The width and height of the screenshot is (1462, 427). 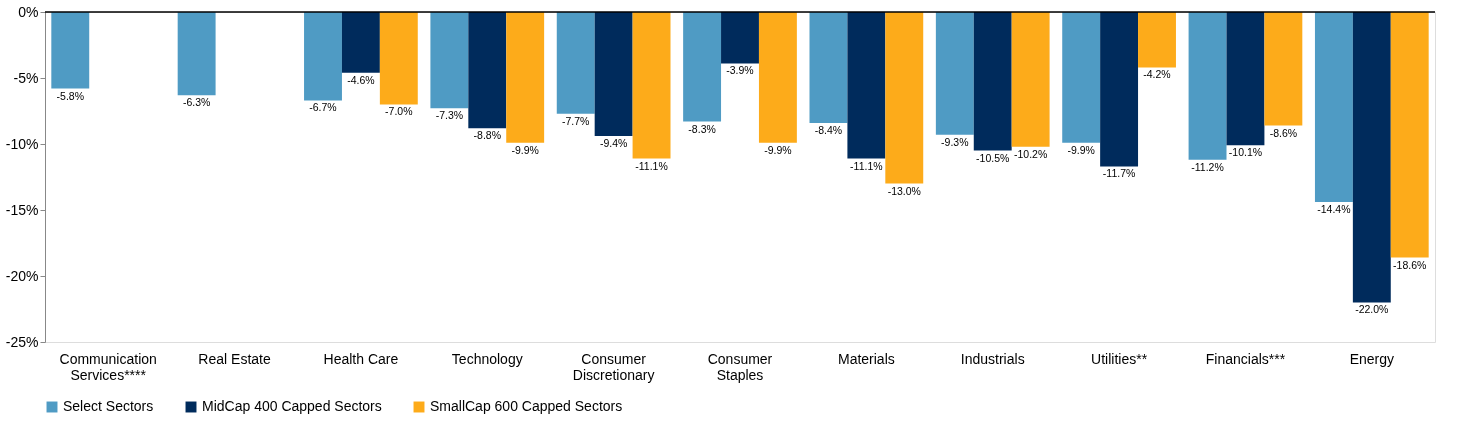 What do you see at coordinates (613, 143) in the screenshot?
I see `data-label: -9.4%` at bounding box center [613, 143].